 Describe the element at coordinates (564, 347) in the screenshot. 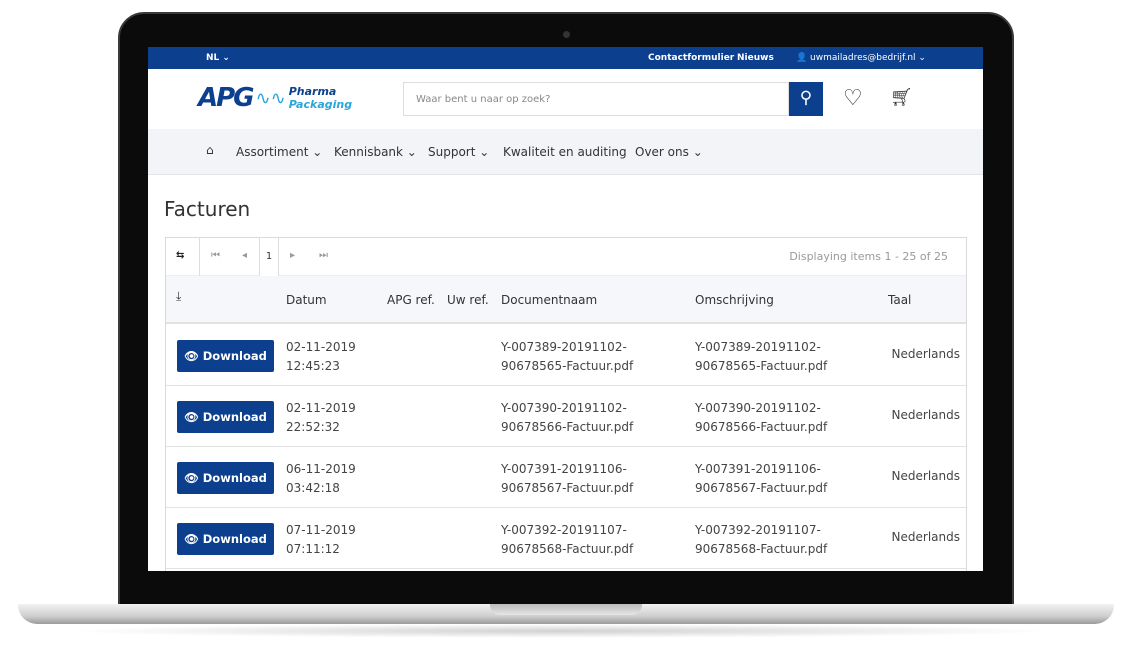

I see `doc-name-part1: Y-007389-20191102-` at that location.